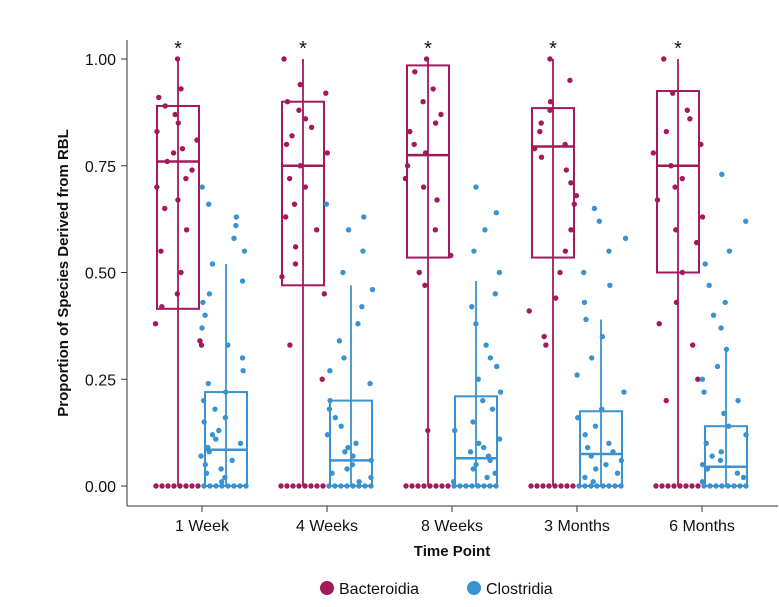  I want to click on y-tick-label: 0.00, so click(100, 487).